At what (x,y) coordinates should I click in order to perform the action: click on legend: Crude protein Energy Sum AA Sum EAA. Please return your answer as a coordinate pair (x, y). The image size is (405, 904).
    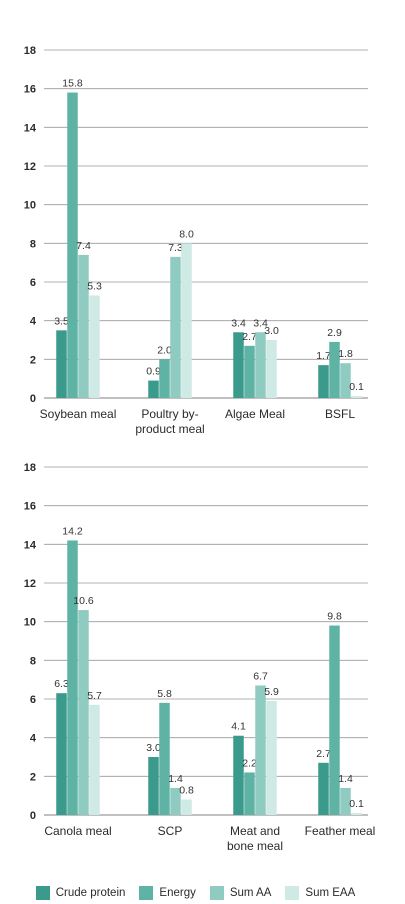
    Looking at the image, I should click on (202, 893).